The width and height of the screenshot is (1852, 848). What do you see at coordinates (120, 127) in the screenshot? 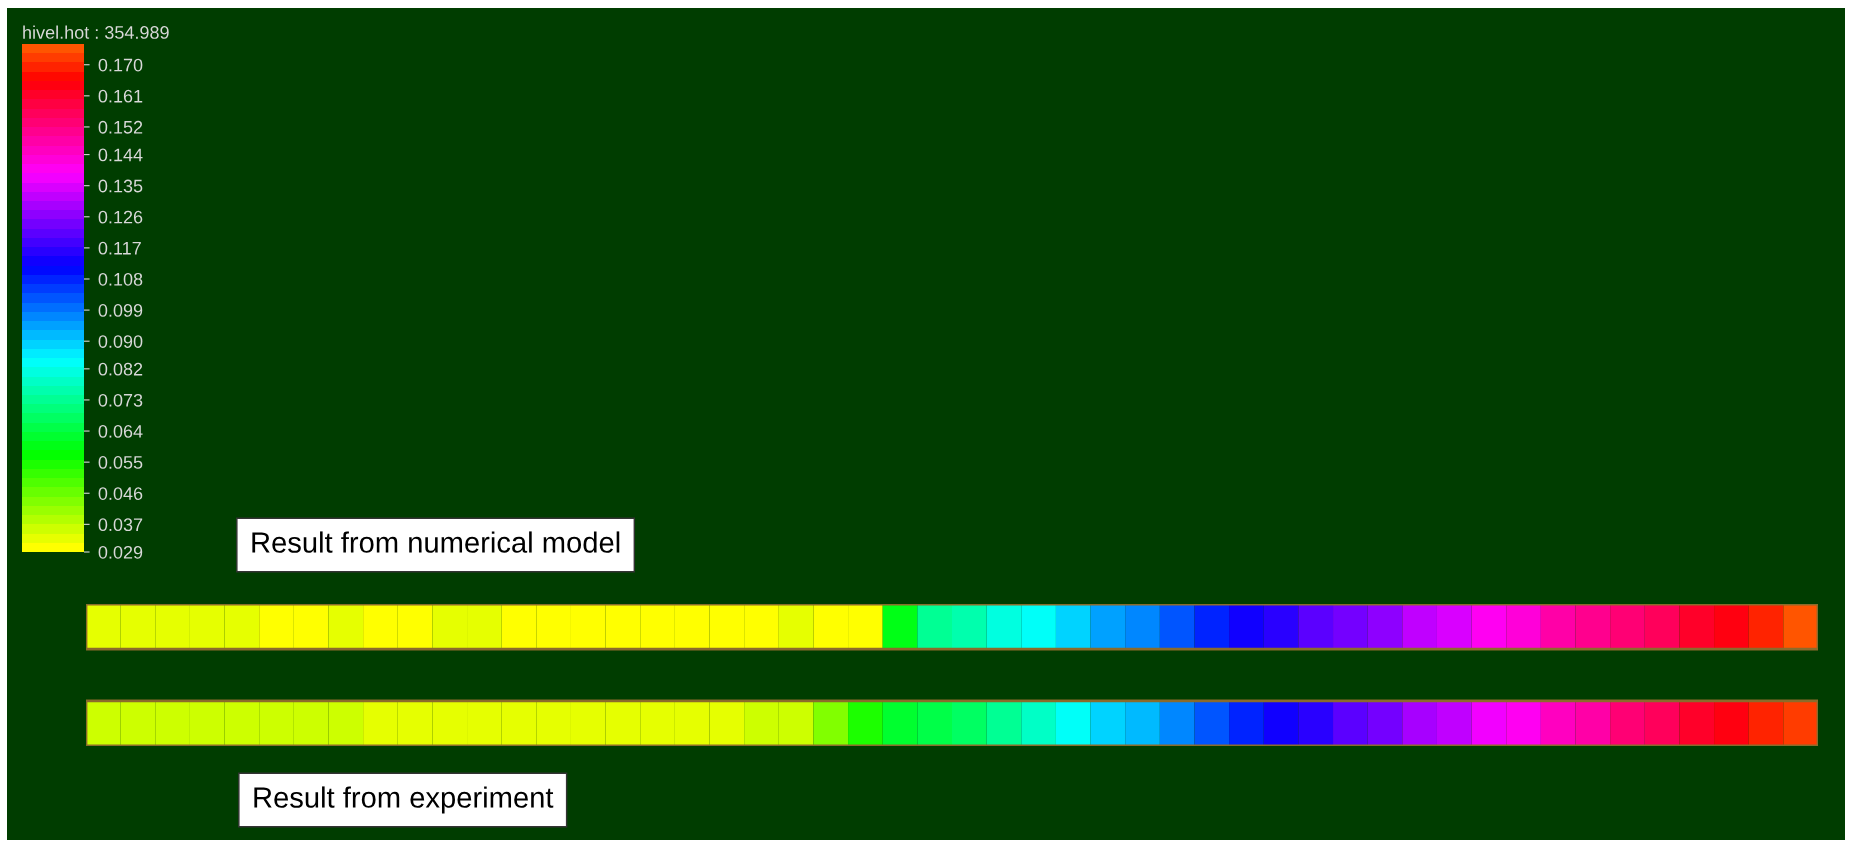
I see `color-bar-label: 0.152` at bounding box center [120, 127].